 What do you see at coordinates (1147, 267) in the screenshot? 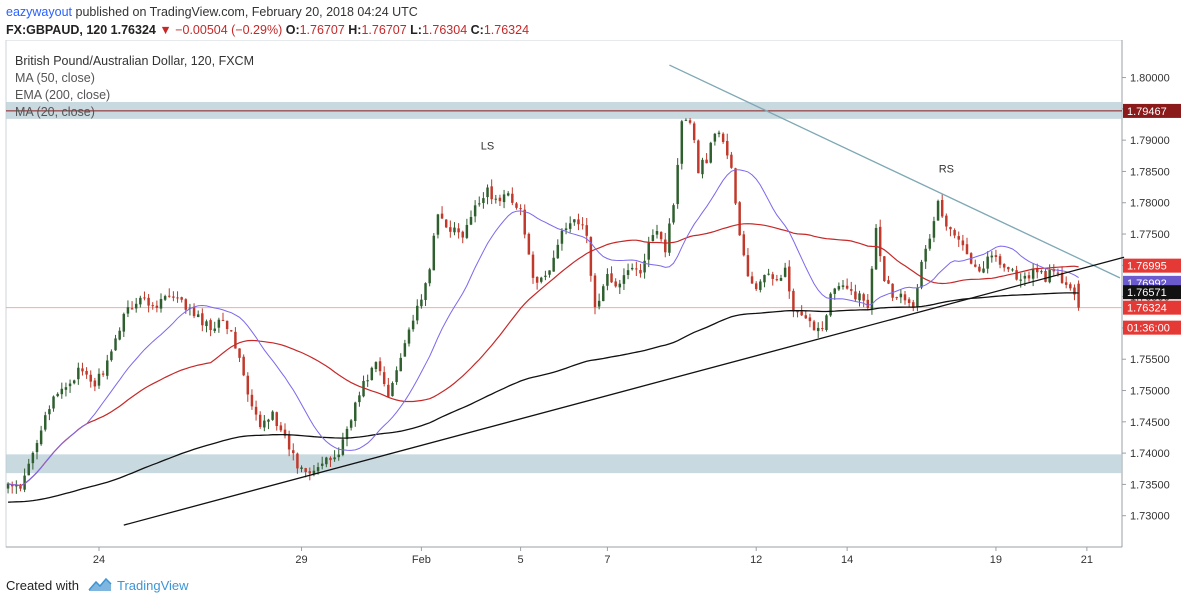
I see `price-label-176995: 1.76995` at bounding box center [1147, 267].